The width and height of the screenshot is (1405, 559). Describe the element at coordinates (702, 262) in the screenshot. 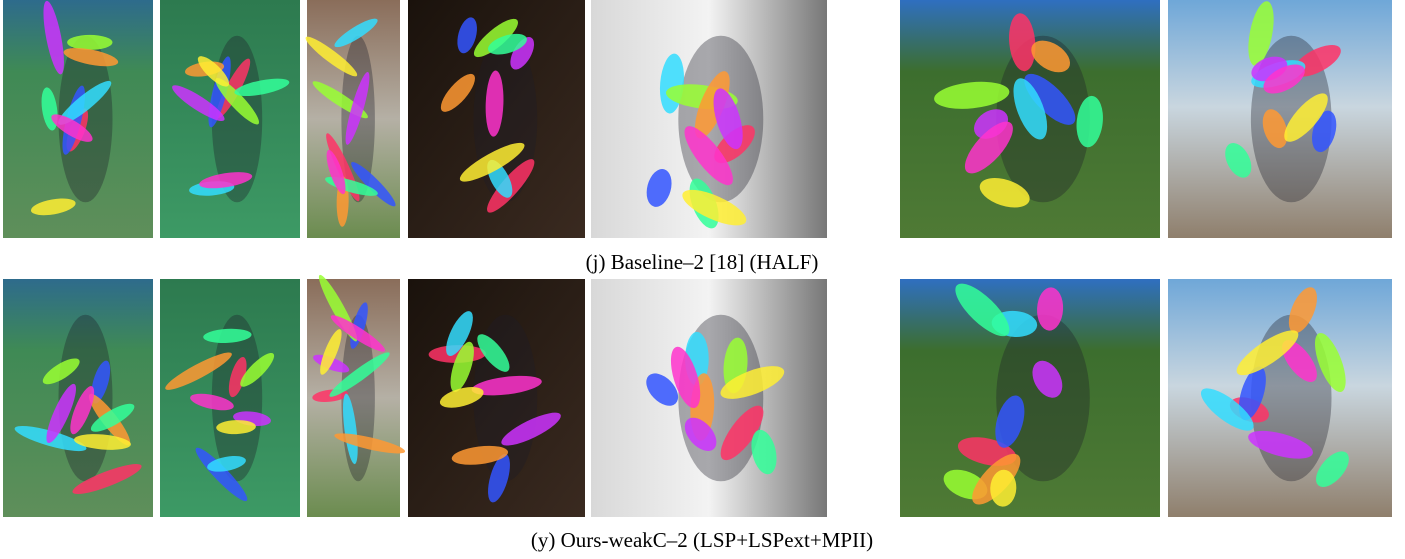

I see `caption: (j) Baseline–2 [18] (HALF)` at that location.